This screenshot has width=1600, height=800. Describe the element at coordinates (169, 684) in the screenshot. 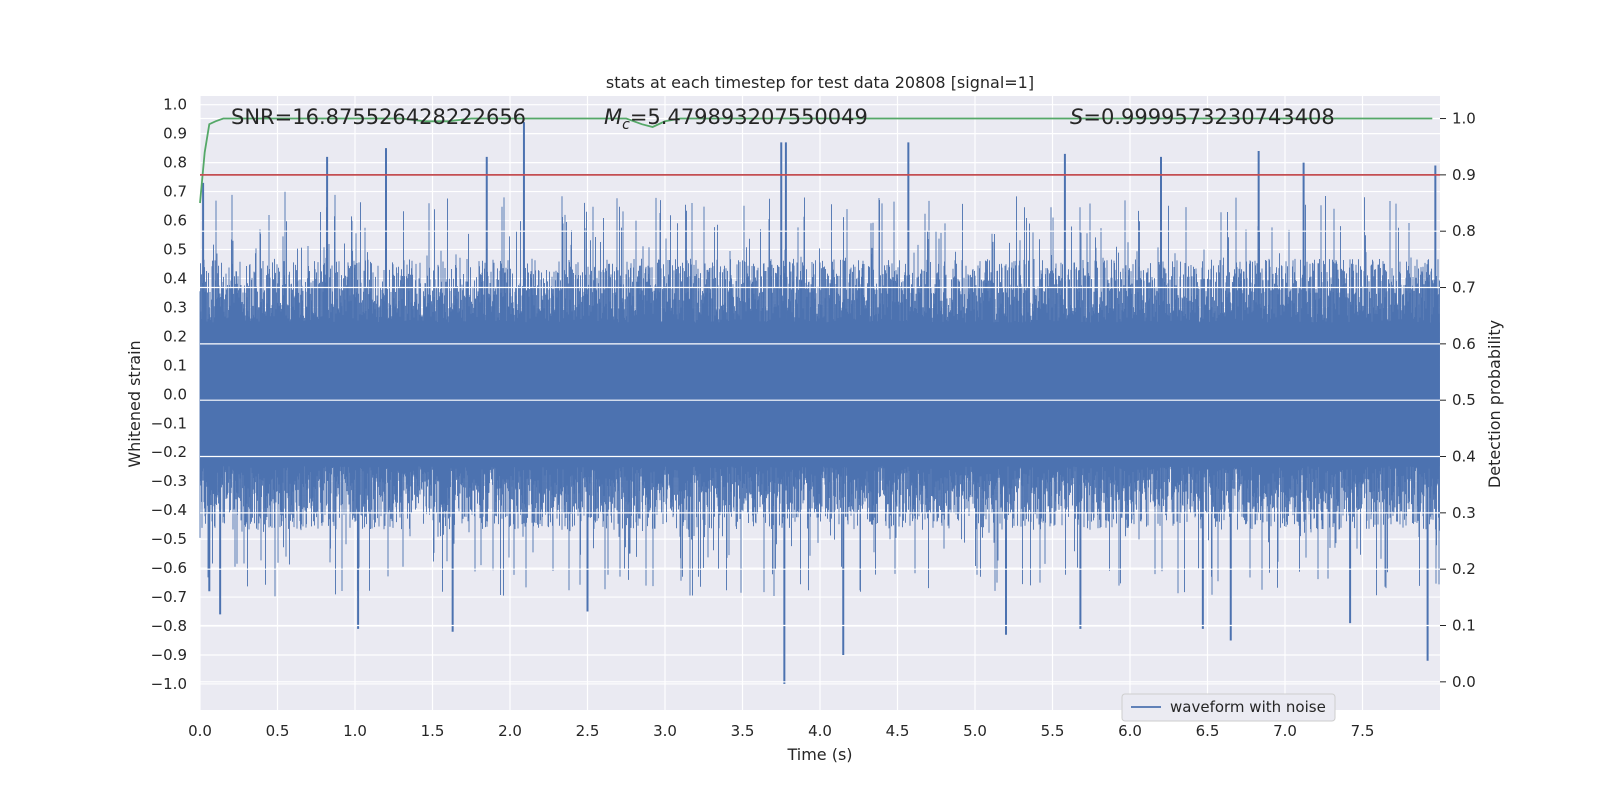

I see `y-tick-label: −1.0` at that location.